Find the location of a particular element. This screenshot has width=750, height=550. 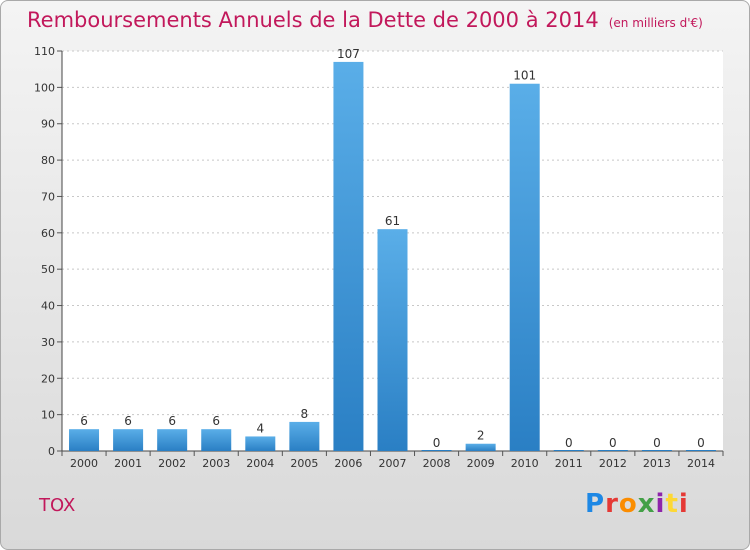

y-tick-label: 30 is located at coordinates (48, 342).